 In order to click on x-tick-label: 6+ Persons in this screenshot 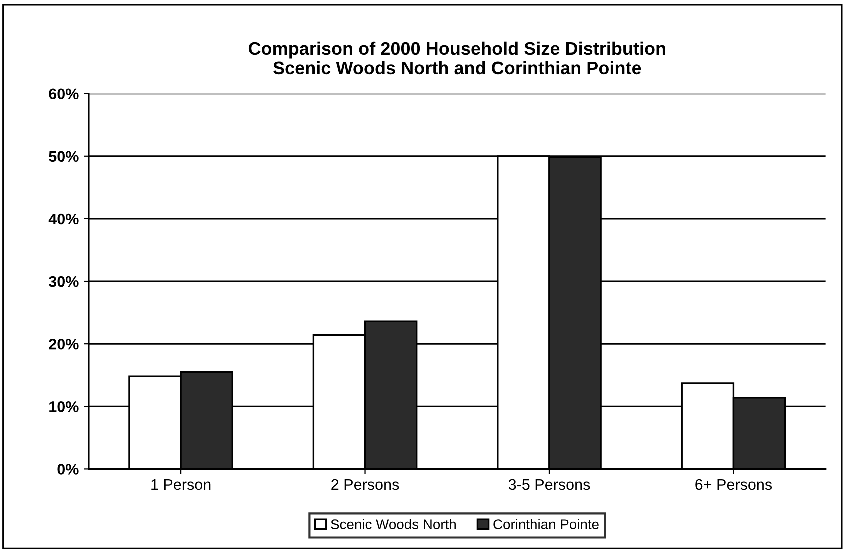, I will do `click(734, 484)`.